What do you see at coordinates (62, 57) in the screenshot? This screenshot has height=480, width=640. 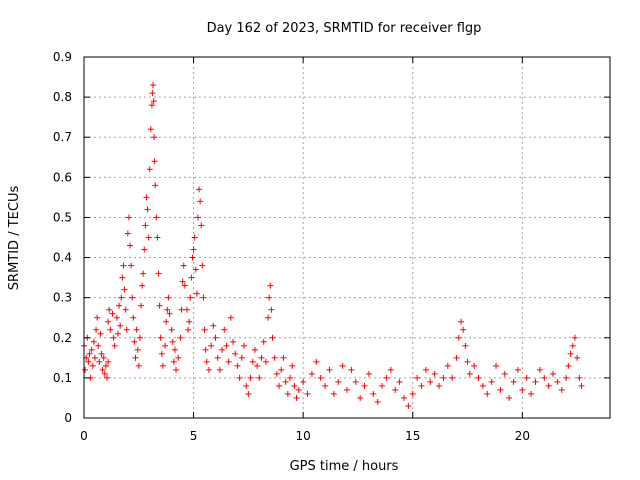 I see `y-tick-label: 0.9` at bounding box center [62, 57].